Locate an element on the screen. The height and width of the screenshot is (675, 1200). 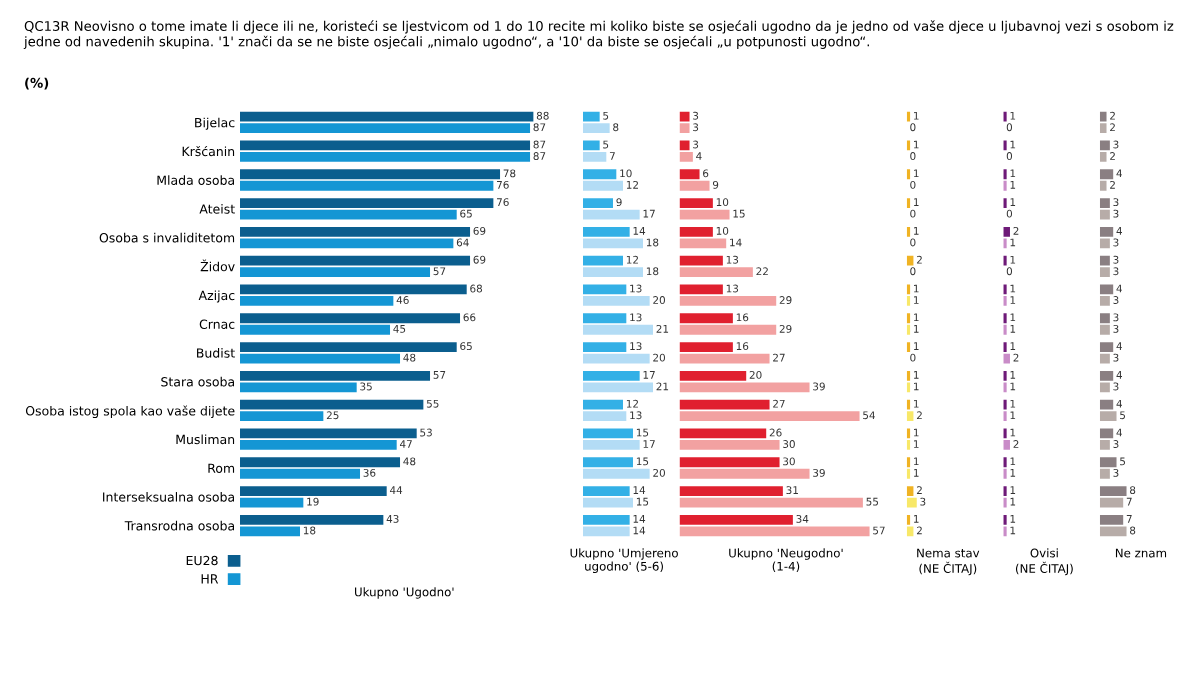
data-label: 66 is located at coordinates (469, 317).